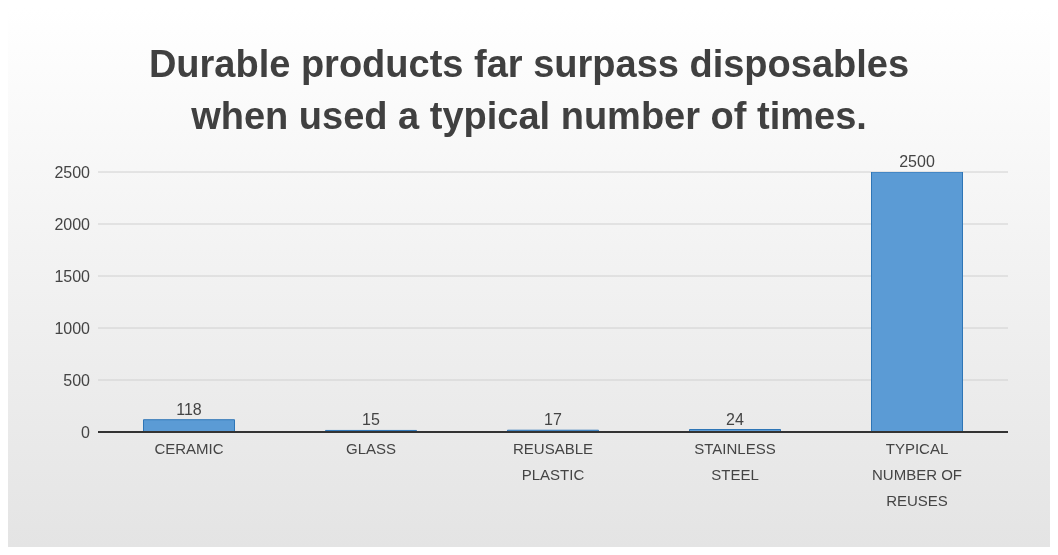  Describe the element at coordinates (189, 409) in the screenshot. I see `data-label: 118` at that location.